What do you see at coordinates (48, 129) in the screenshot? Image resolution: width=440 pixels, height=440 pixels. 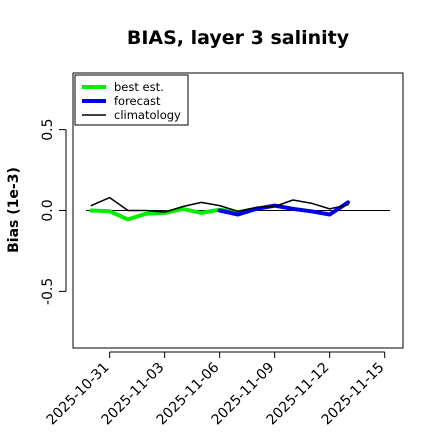 I see `y-tick-label: 0.5` at bounding box center [48, 129].